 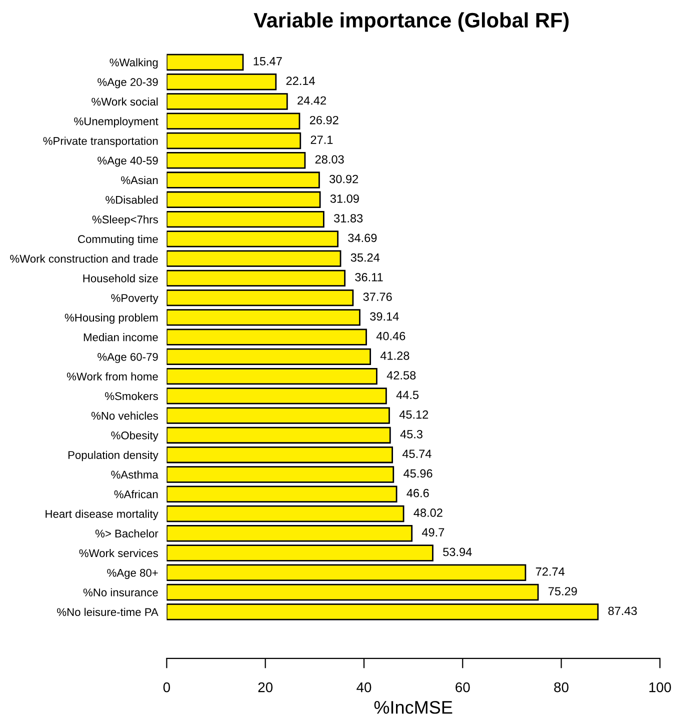 I want to click on y-tick-label: %Age 60-79, so click(x=128, y=358).